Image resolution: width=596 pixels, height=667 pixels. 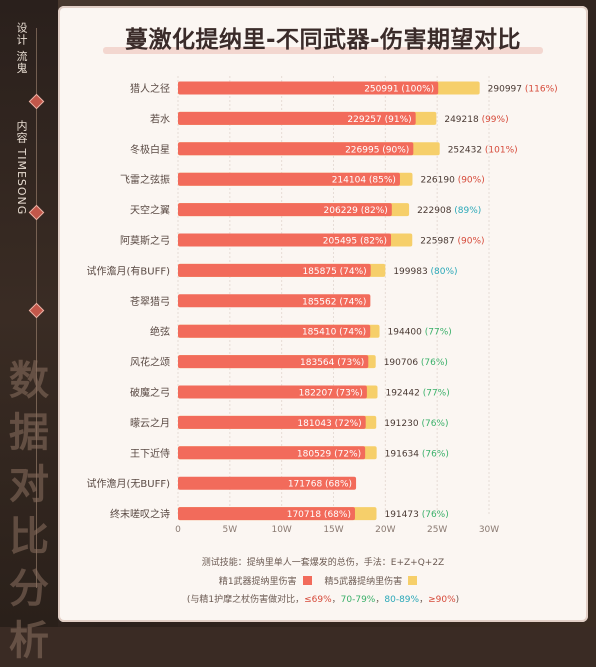 What do you see at coordinates (437, 530) in the screenshot?
I see `x-tick-label: 25W` at bounding box center [437, 530].